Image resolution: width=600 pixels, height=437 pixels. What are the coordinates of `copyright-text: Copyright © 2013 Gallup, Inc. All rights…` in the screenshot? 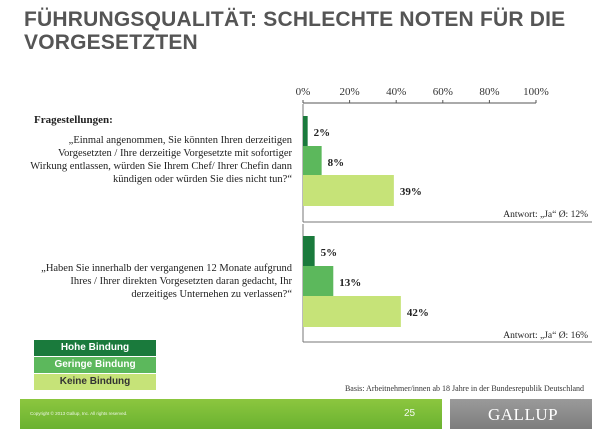 It's located at (79, 413).